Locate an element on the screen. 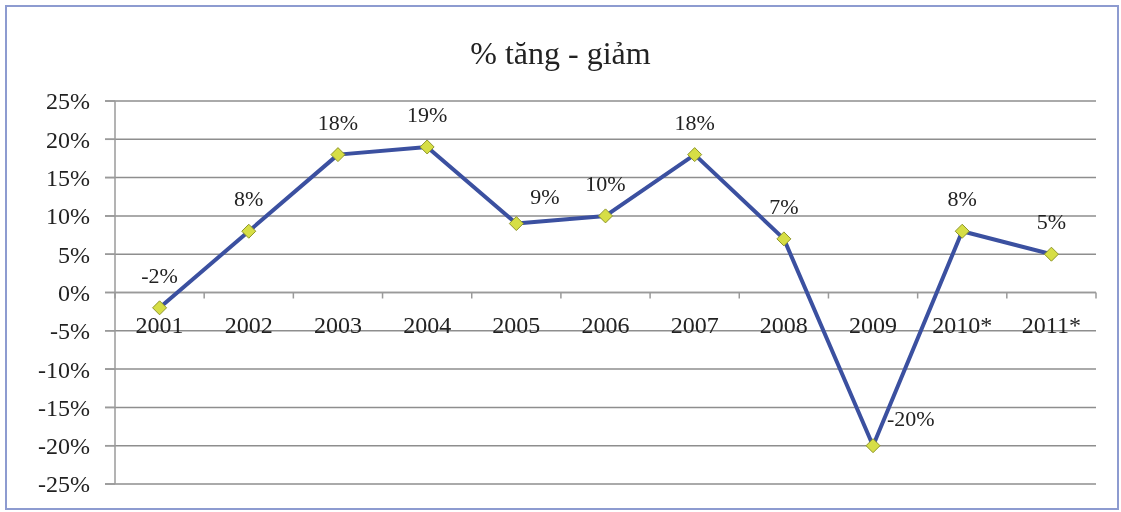 The width and height of the screenshot is (1121, 512). x-tick-label: 2002 is located at coordinates (248, 324).